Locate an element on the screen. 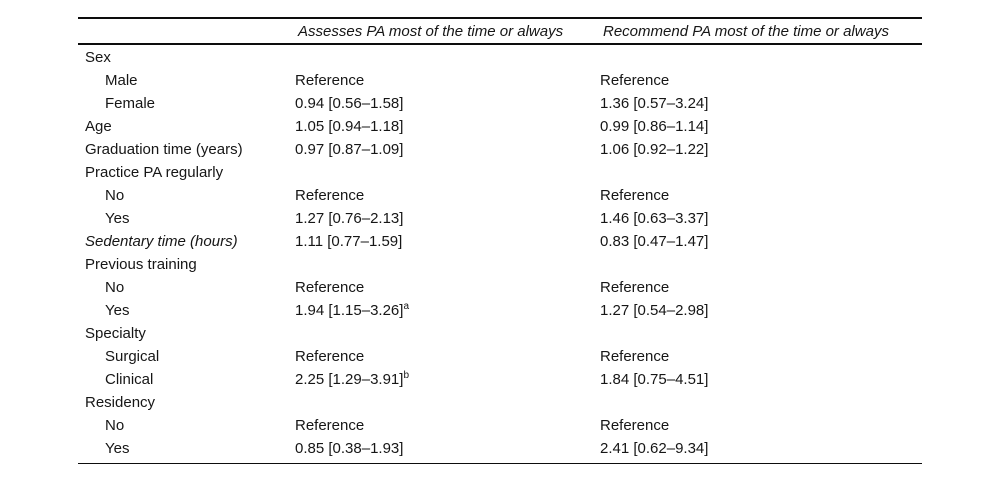 Image resolution: width=1000 pixels, height=484 pixels. odds-ratio-value: 1.84 [0.75–4.51] is located at coordinates (654, 379).